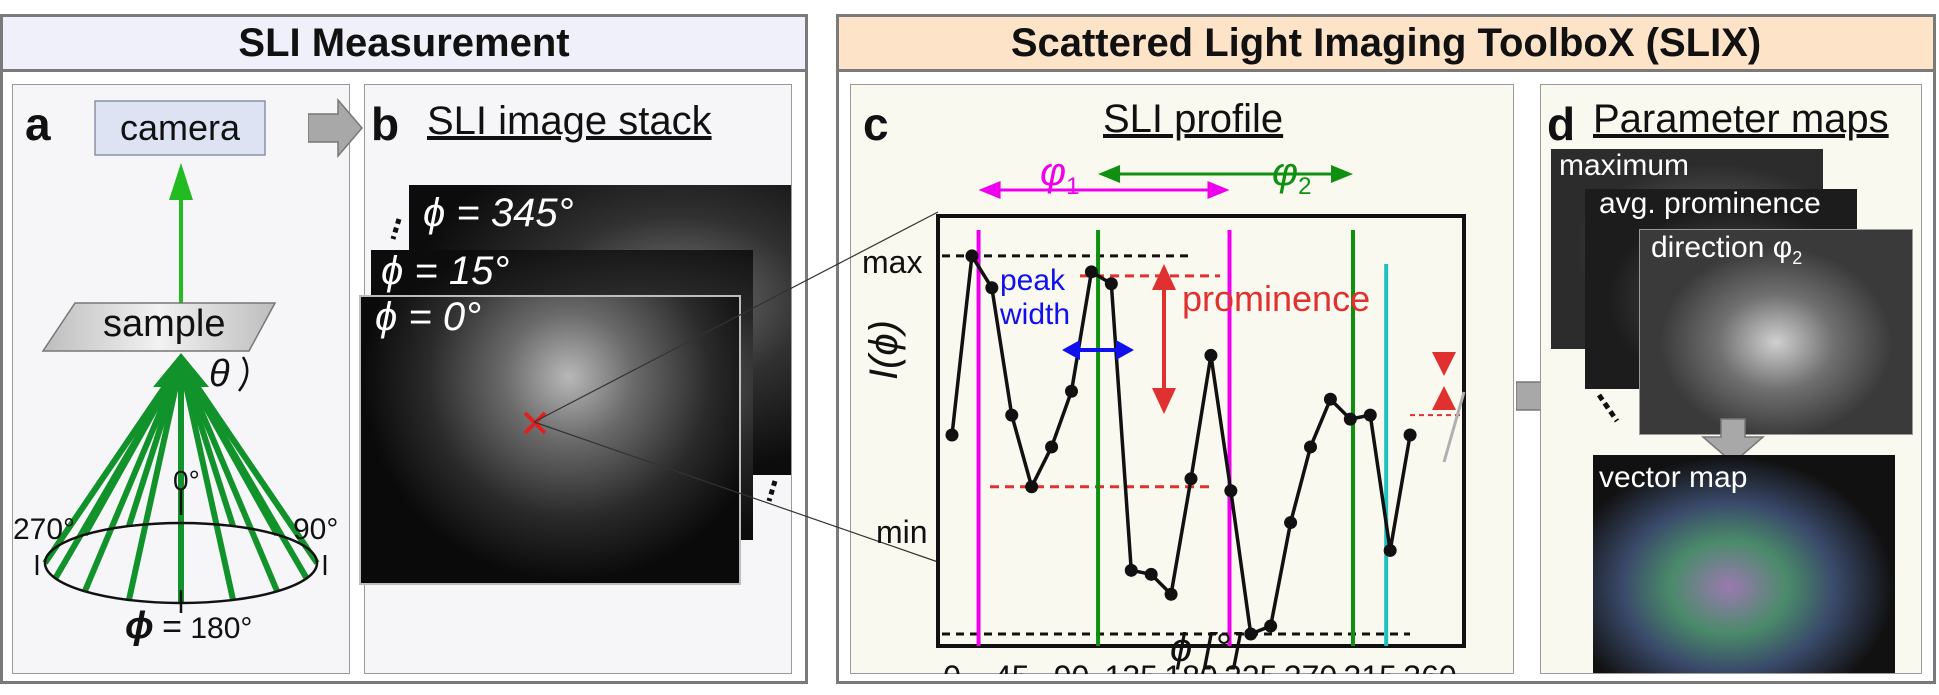 Image resolution: width=1939 pixels, height=695 pixels. Describe the element at coordinates (1722, 247) in the screenshot. I see `map-label-direction-text: direction φ` at that location.